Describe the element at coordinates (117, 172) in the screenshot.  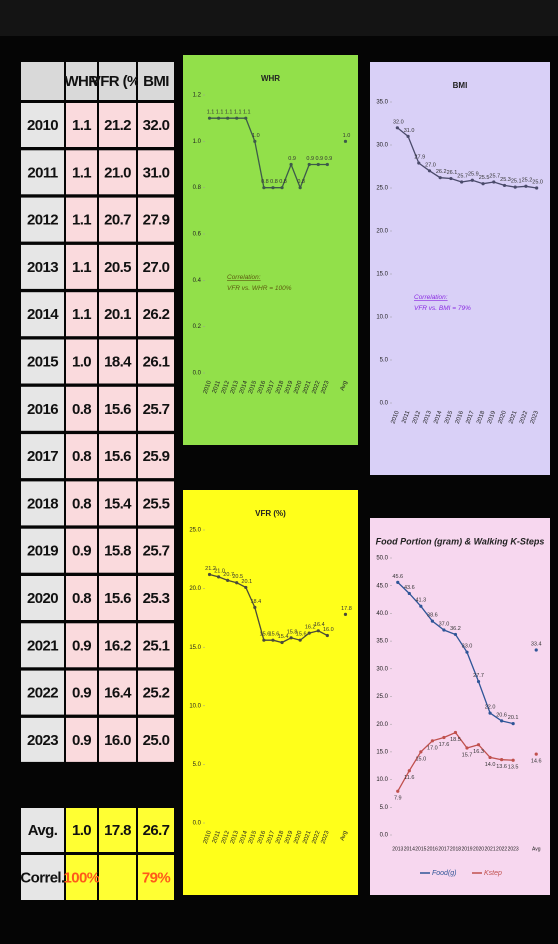
I see `cell-text: 21.0` at that location.